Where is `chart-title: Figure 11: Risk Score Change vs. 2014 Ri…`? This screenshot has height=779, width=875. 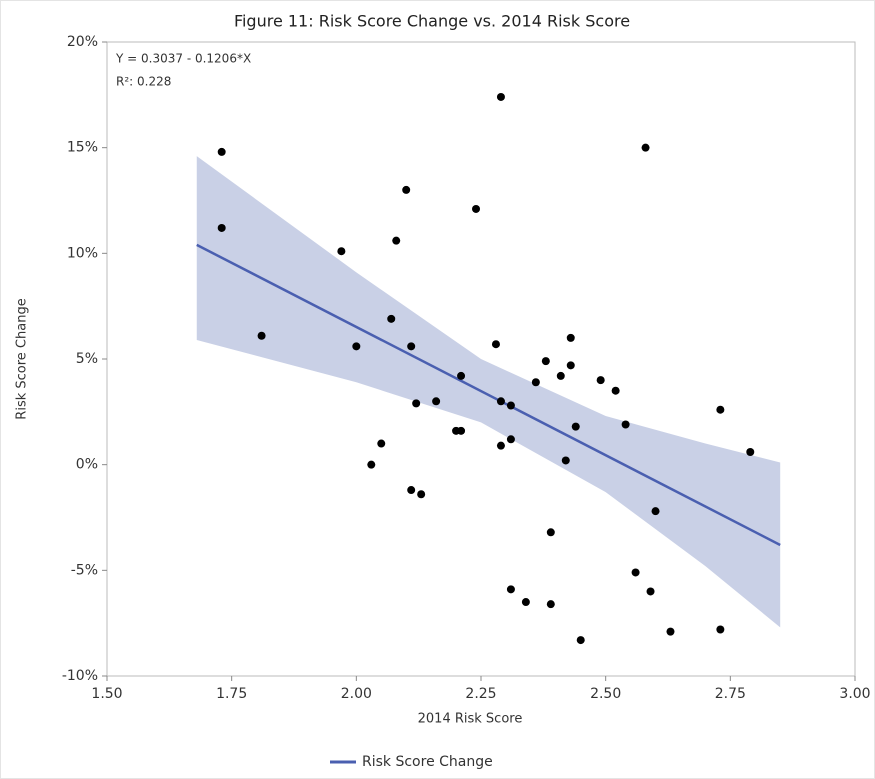 chart-title: Figure 11: Risk Score Change vs. 2014 Ri… is located at coordinates (432, 21).